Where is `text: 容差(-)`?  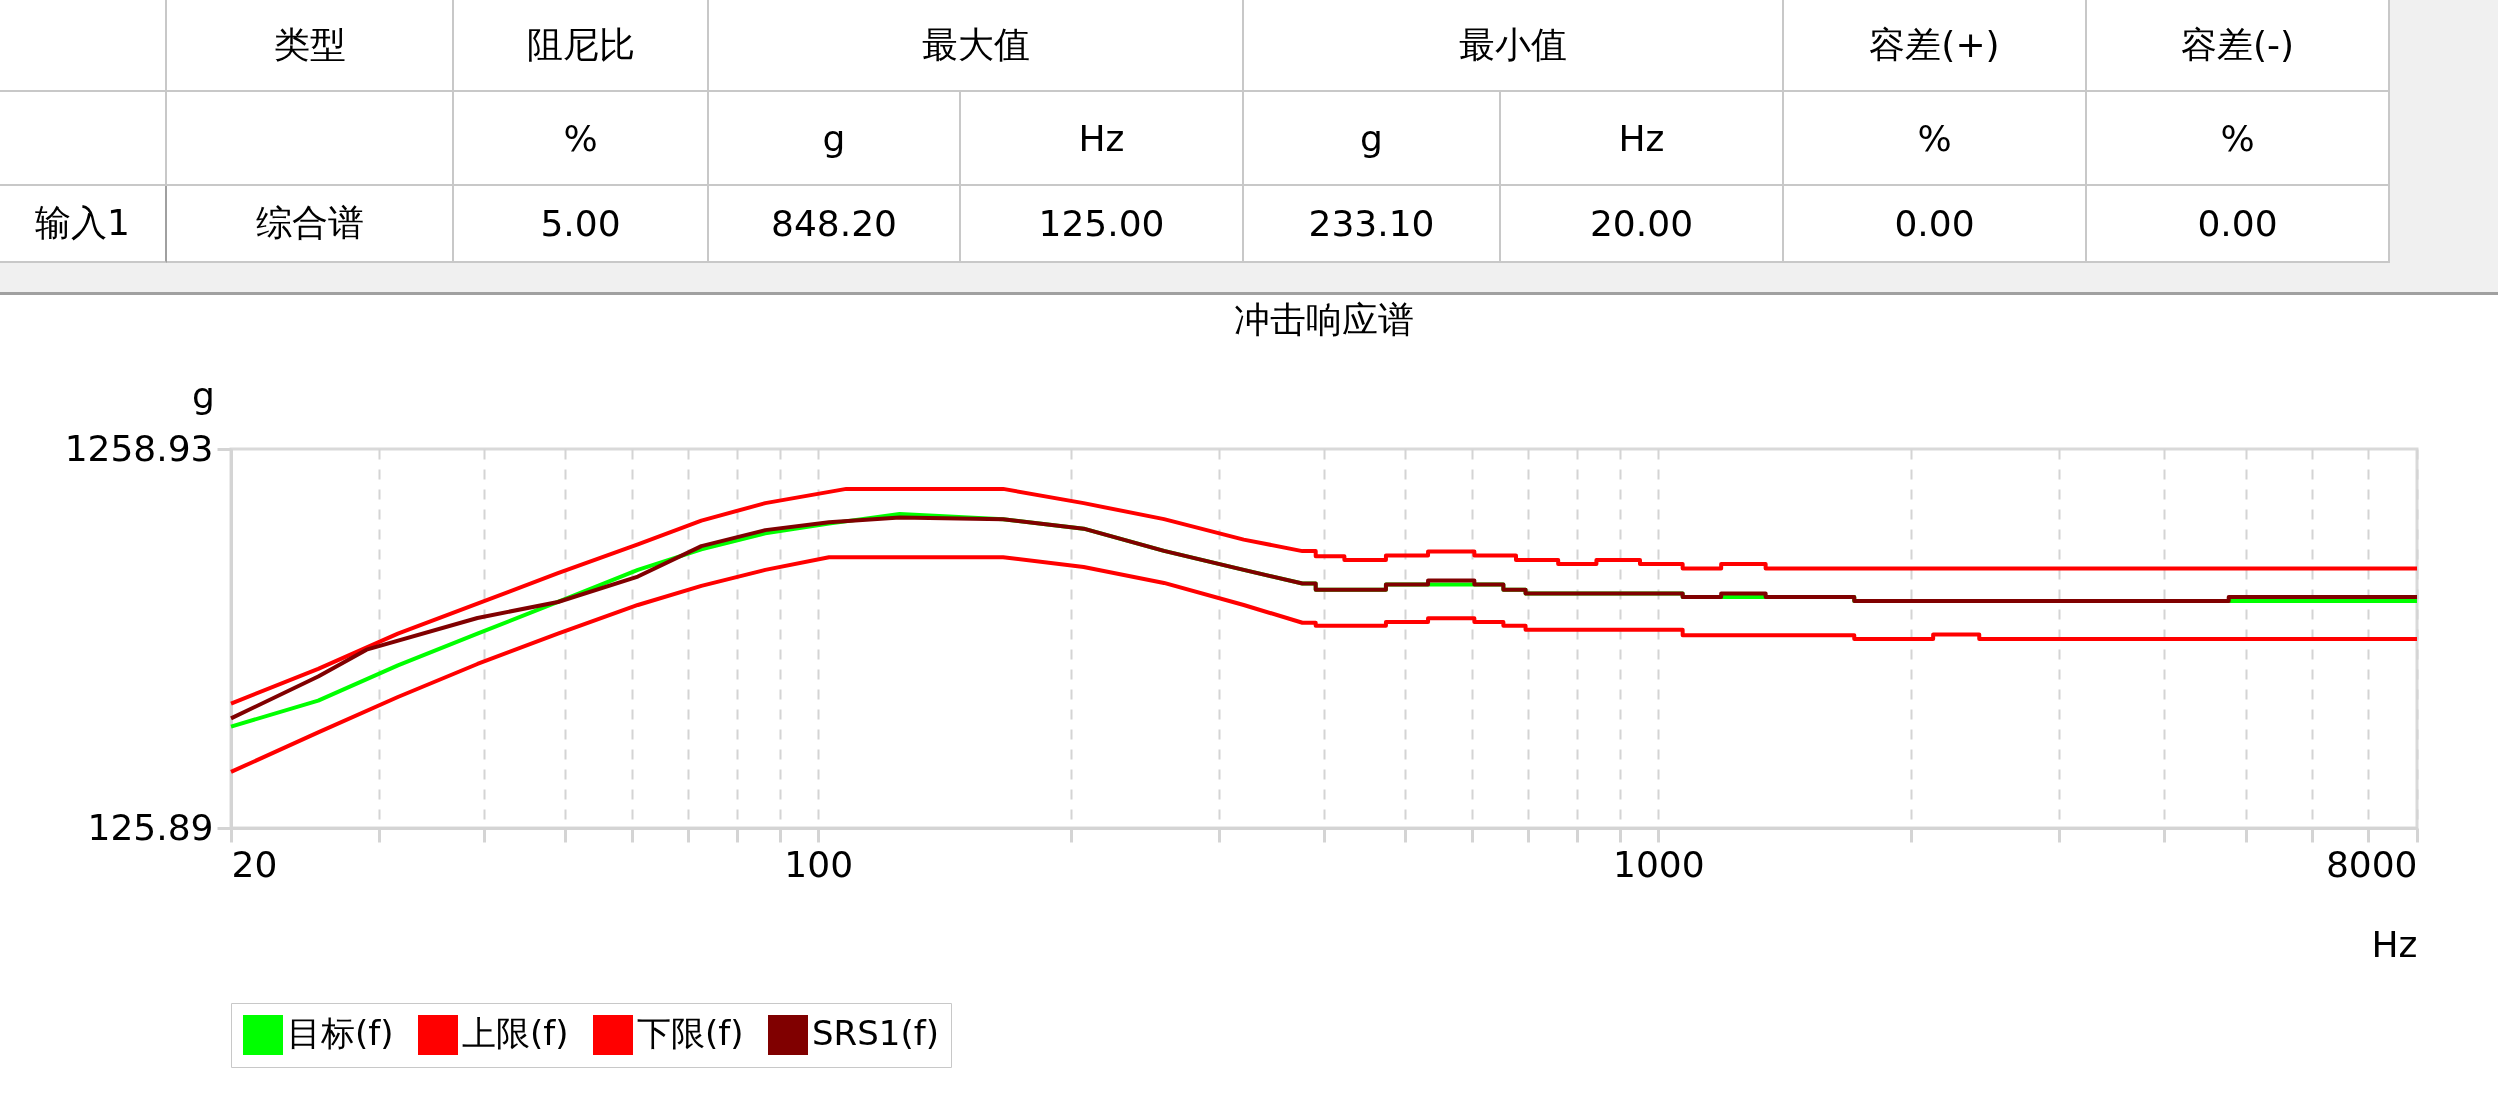
text: 容差(-) is located at coordinates (2238, 46).